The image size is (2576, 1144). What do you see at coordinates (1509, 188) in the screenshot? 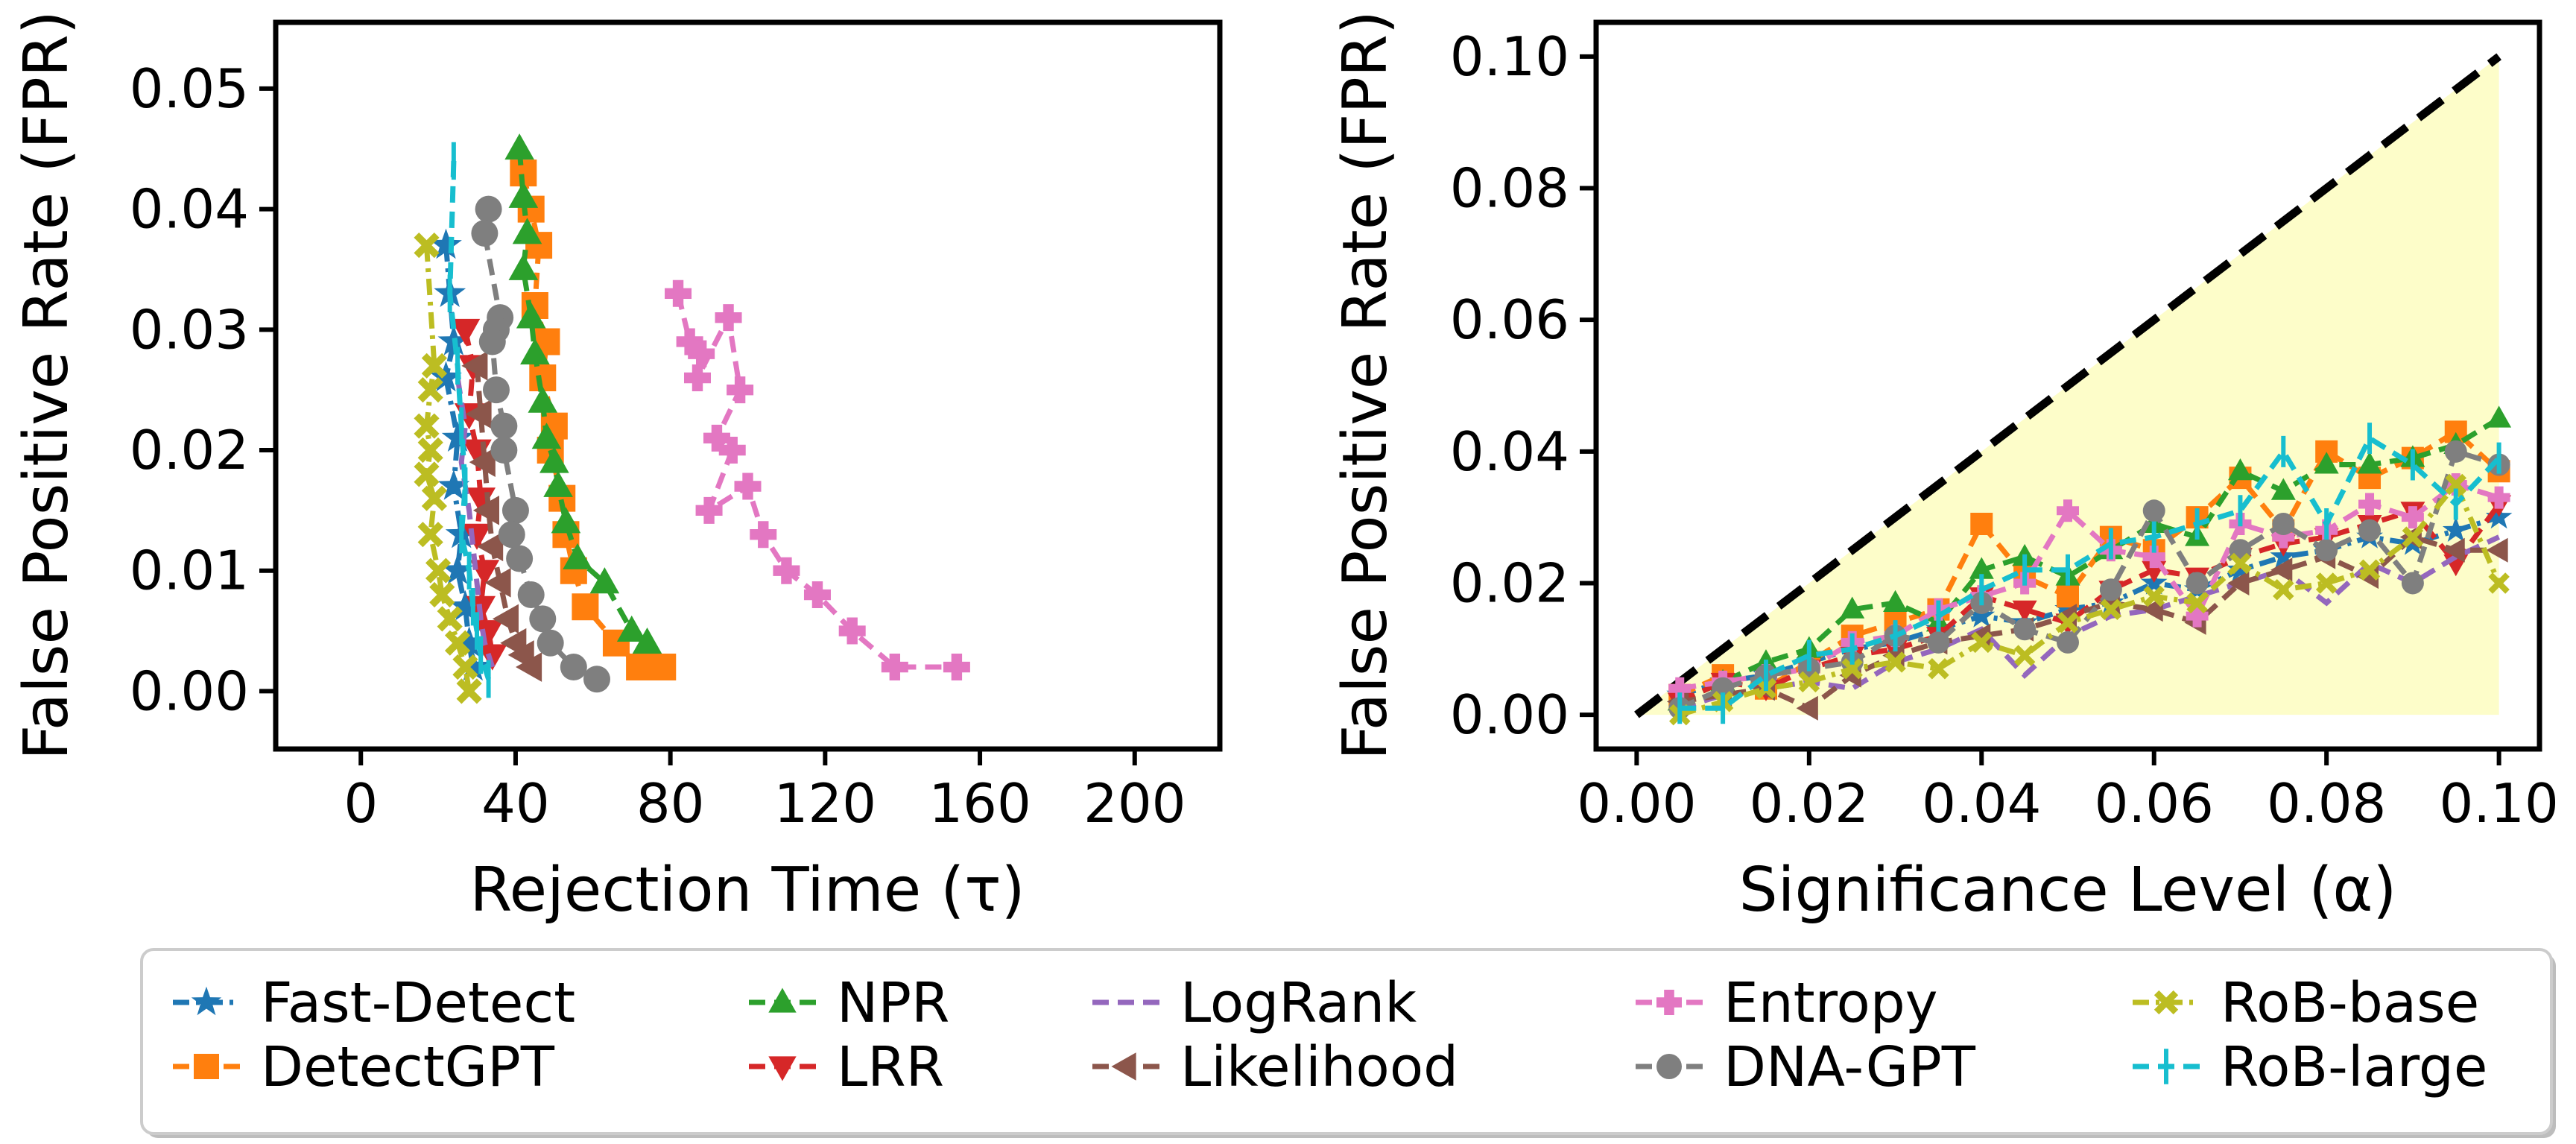
I see `right-y-tick-label: 0.08` at bounding box center [1509, 188].